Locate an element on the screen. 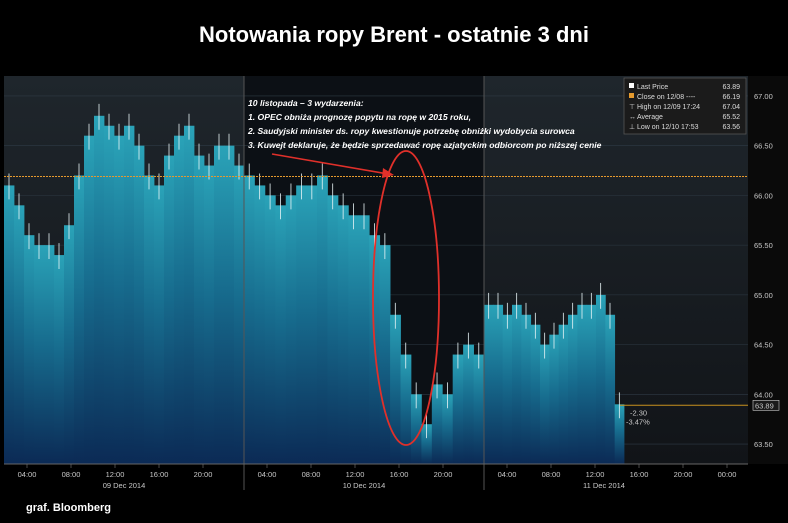  last-price-box is located at coordinates (766, 405).